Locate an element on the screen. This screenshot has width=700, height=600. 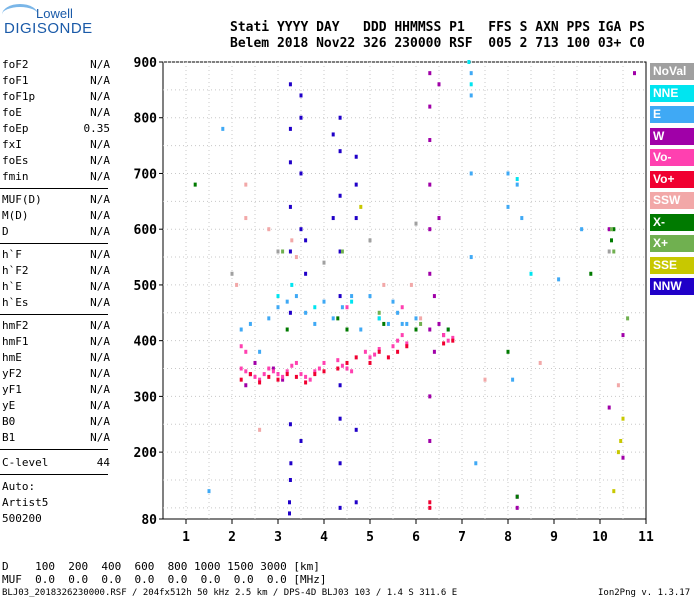
y-tick-label: 80 is located at coordinates (149, 520).